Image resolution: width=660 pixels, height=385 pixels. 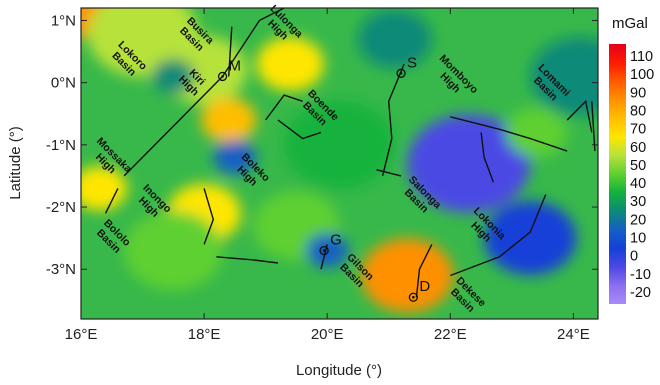 What do you see at coordinates (630, 23) in the screenshot?
I see `colorbar-title: mGal` at bounding box center [630, 23].